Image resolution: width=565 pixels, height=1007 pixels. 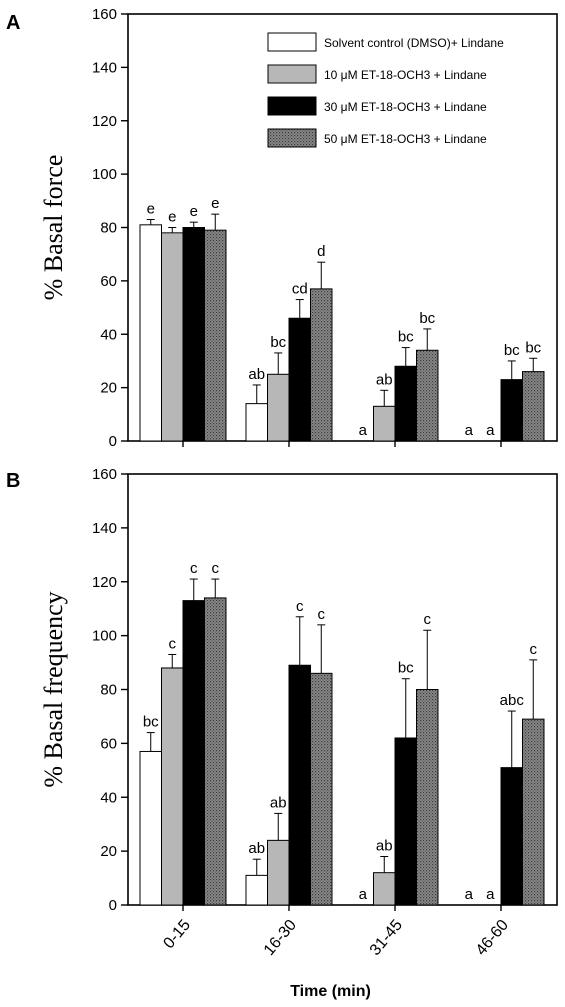 I want to click on legend-entry: 30 μM ET-18-OCH3 + Lindane, so click(x=405, y=107).